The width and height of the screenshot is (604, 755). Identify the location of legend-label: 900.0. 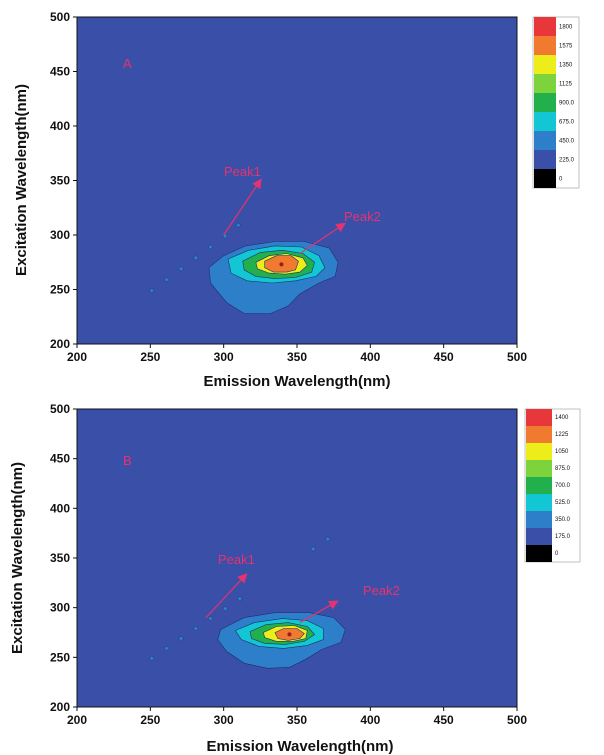
(567, 103).